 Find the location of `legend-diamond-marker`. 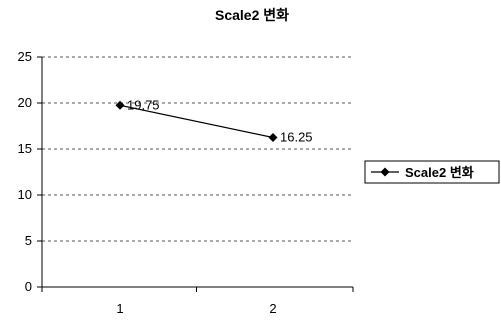

legend-diamond-marker is located at coordinates (385, 172).